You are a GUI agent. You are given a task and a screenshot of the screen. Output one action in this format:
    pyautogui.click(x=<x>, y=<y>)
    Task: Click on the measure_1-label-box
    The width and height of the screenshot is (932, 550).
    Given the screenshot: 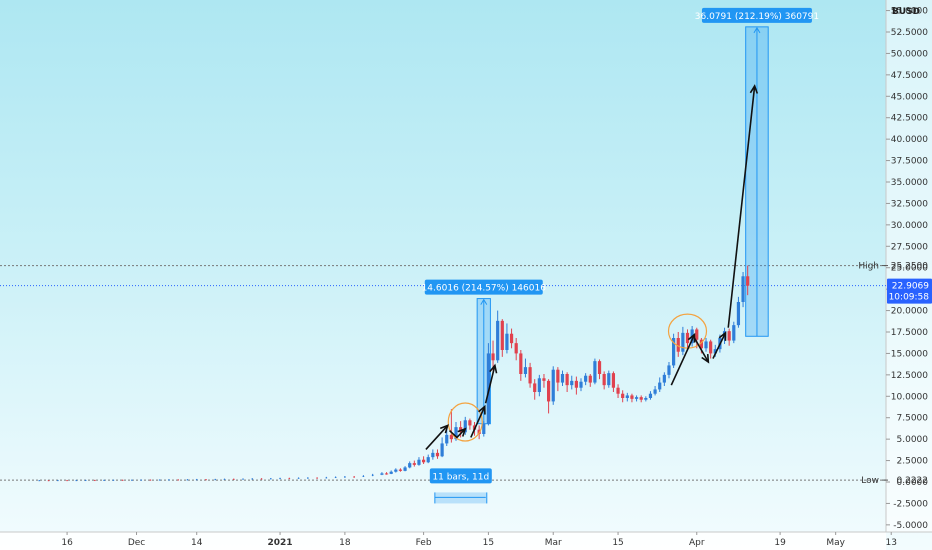 What is the action you would take?
    pyautogui.click(x=483, y=287)
    